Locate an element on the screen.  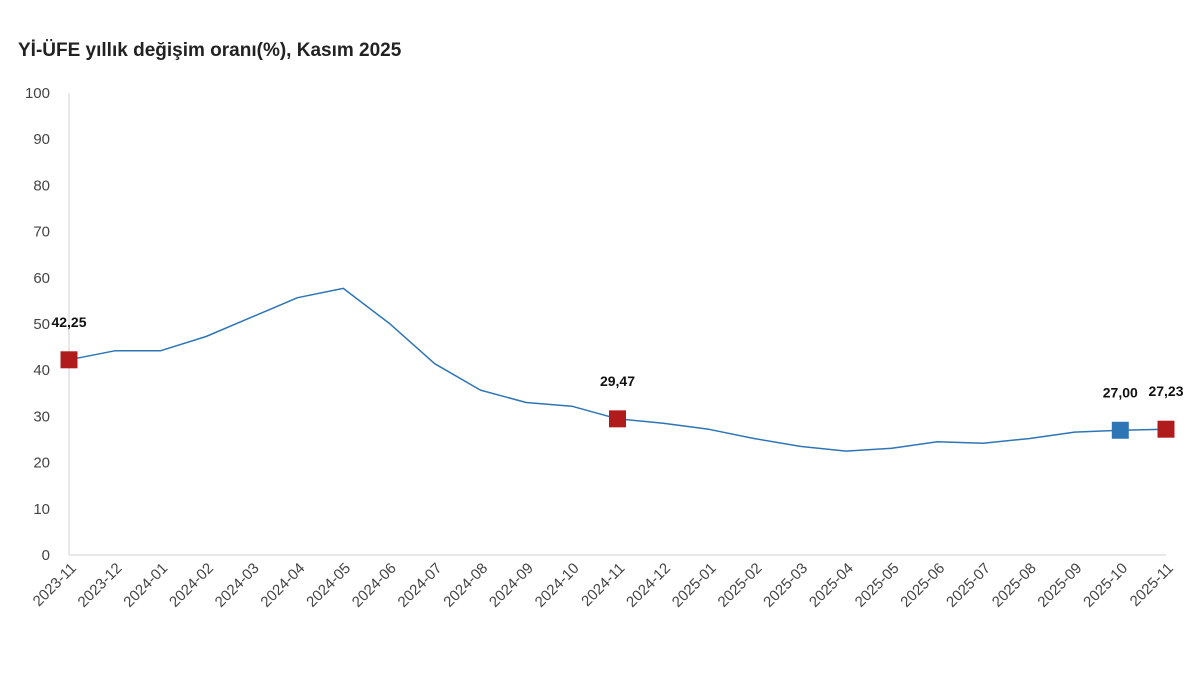
data-label: 27,23 is located at coordinates (1165, 391).